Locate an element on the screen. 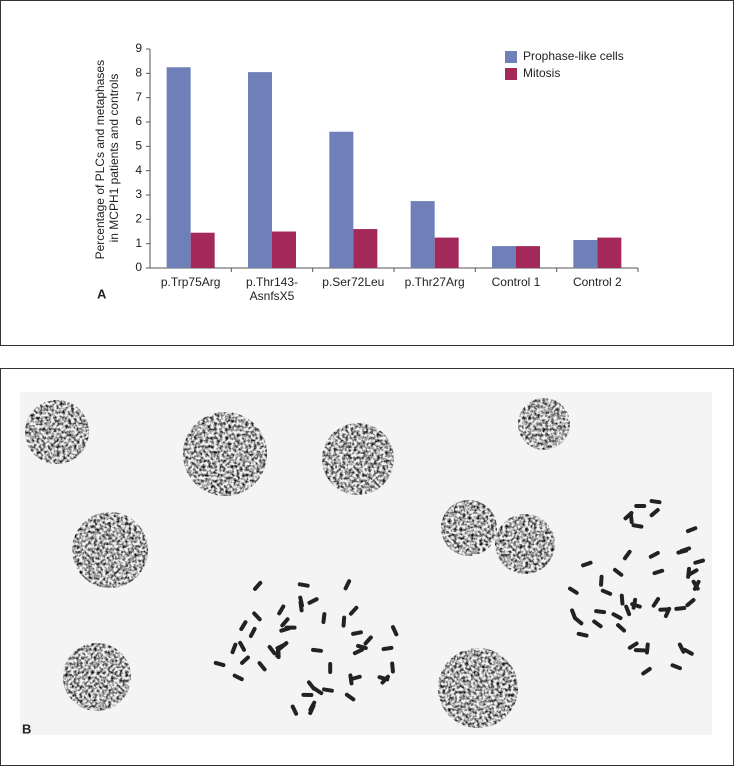 The image size is (734, 766). x-tick-label: p.Trp75Arg is located at coordinates (191, 282).